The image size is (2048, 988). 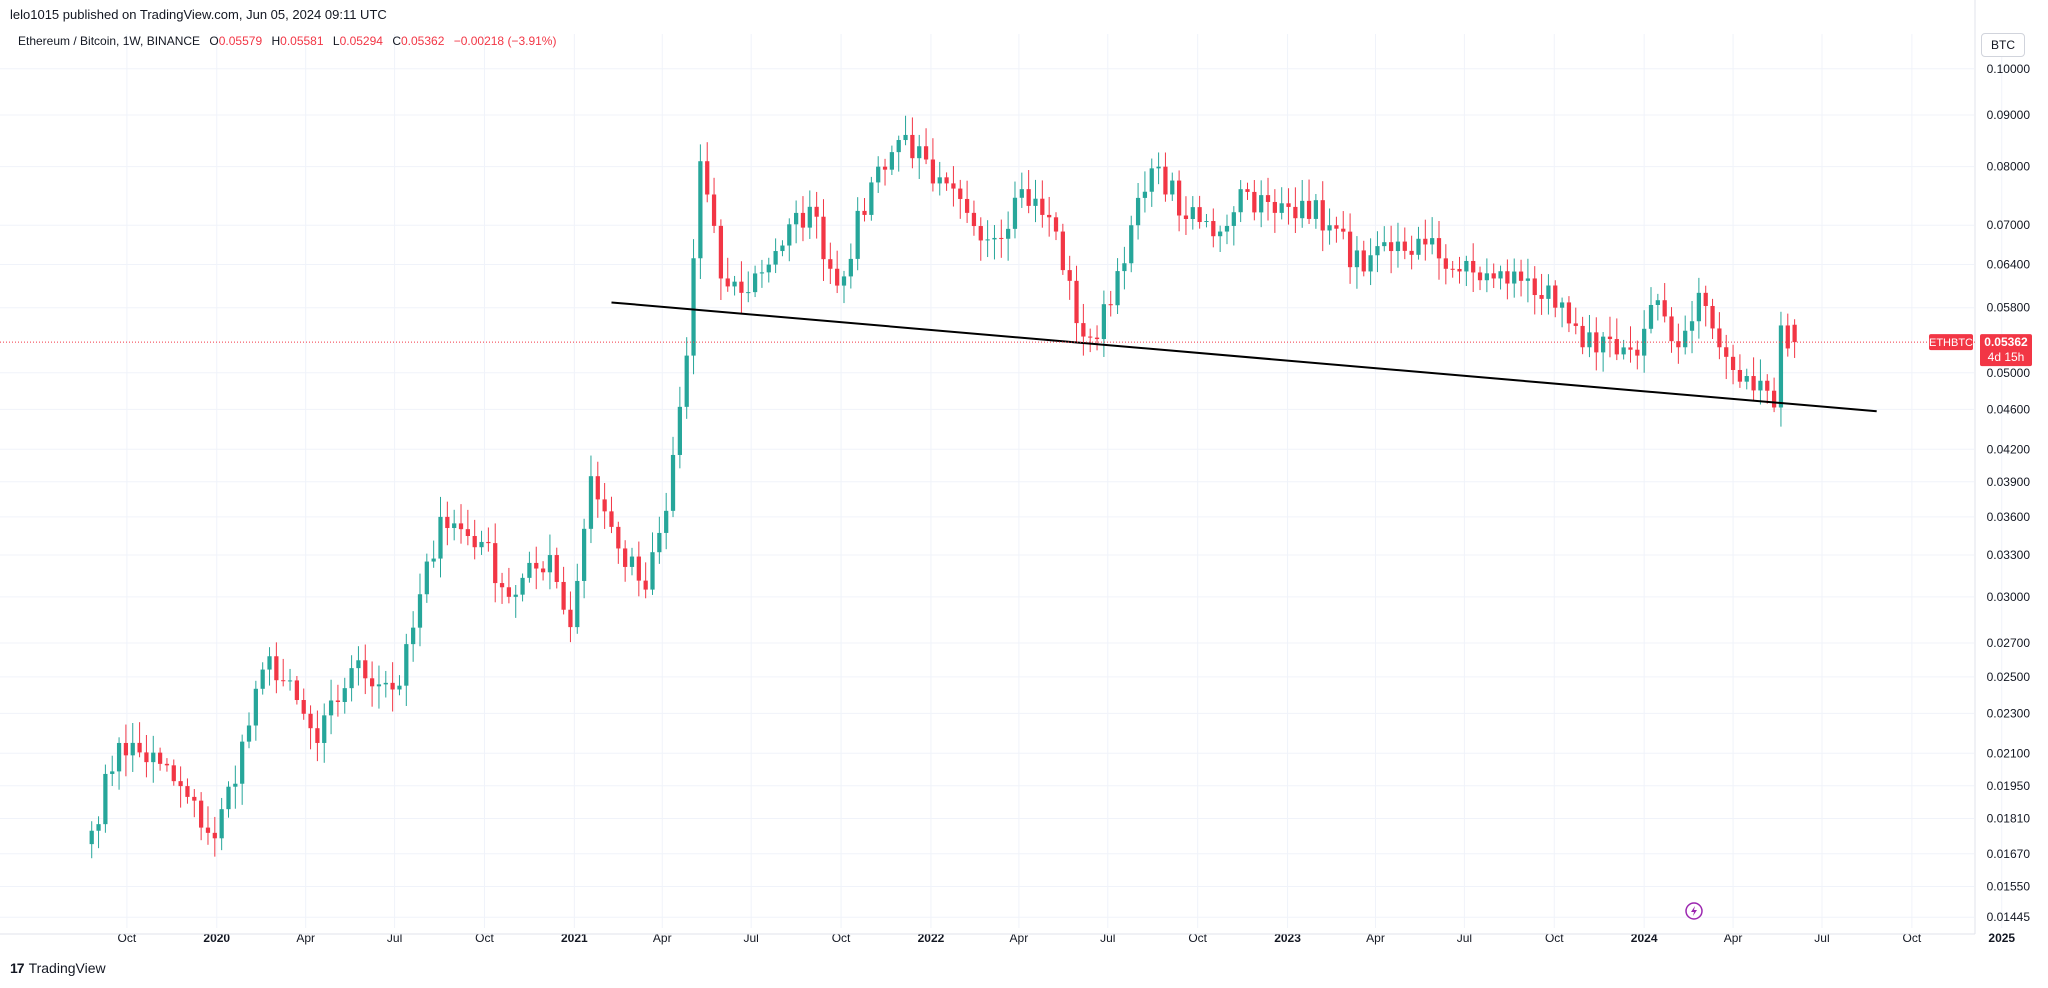 What do you see at coordinates (2009, 786) in the screenshot?
I see `y-tick-label: 0.01950` at bounding box center [2009, 786].